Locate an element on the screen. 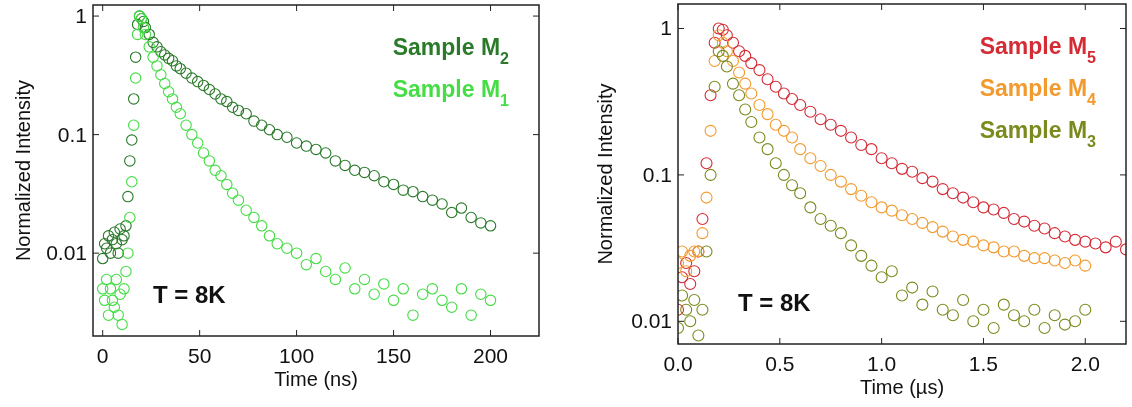  x-tick-label: 50 is located at coordinates (199, 355).